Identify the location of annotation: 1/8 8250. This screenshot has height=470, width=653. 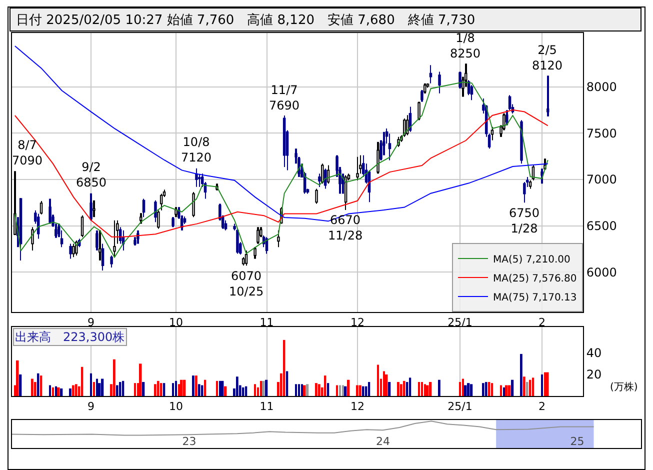
(465, 46).